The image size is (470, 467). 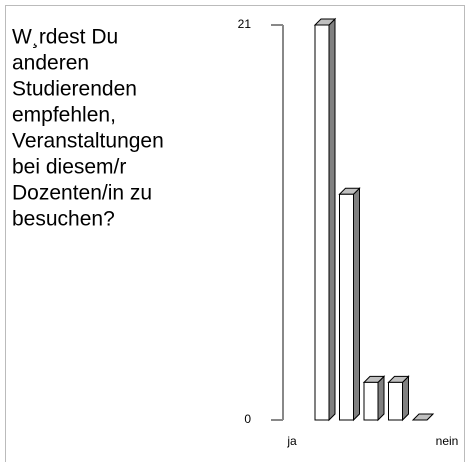 What do you see at coordinates (447, 441) in the screenshot?
I see `x-tick-label: nein` at bounding box center [447, 441].